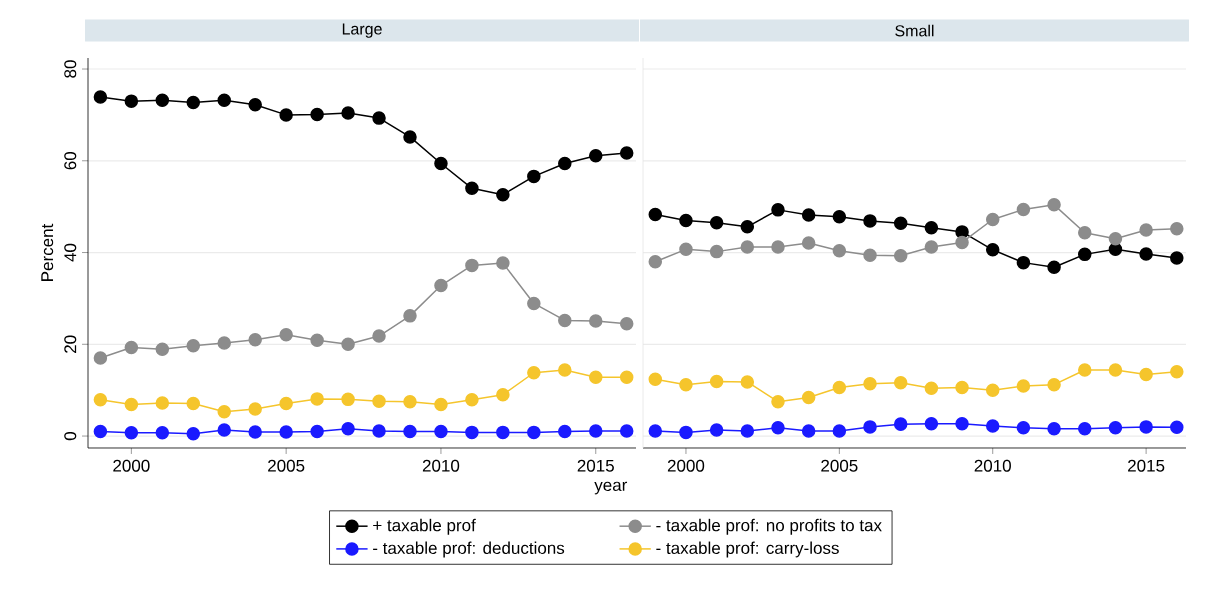  I want to click on legend-label: - taxable prof: no profits to tax, so click(769, 526).